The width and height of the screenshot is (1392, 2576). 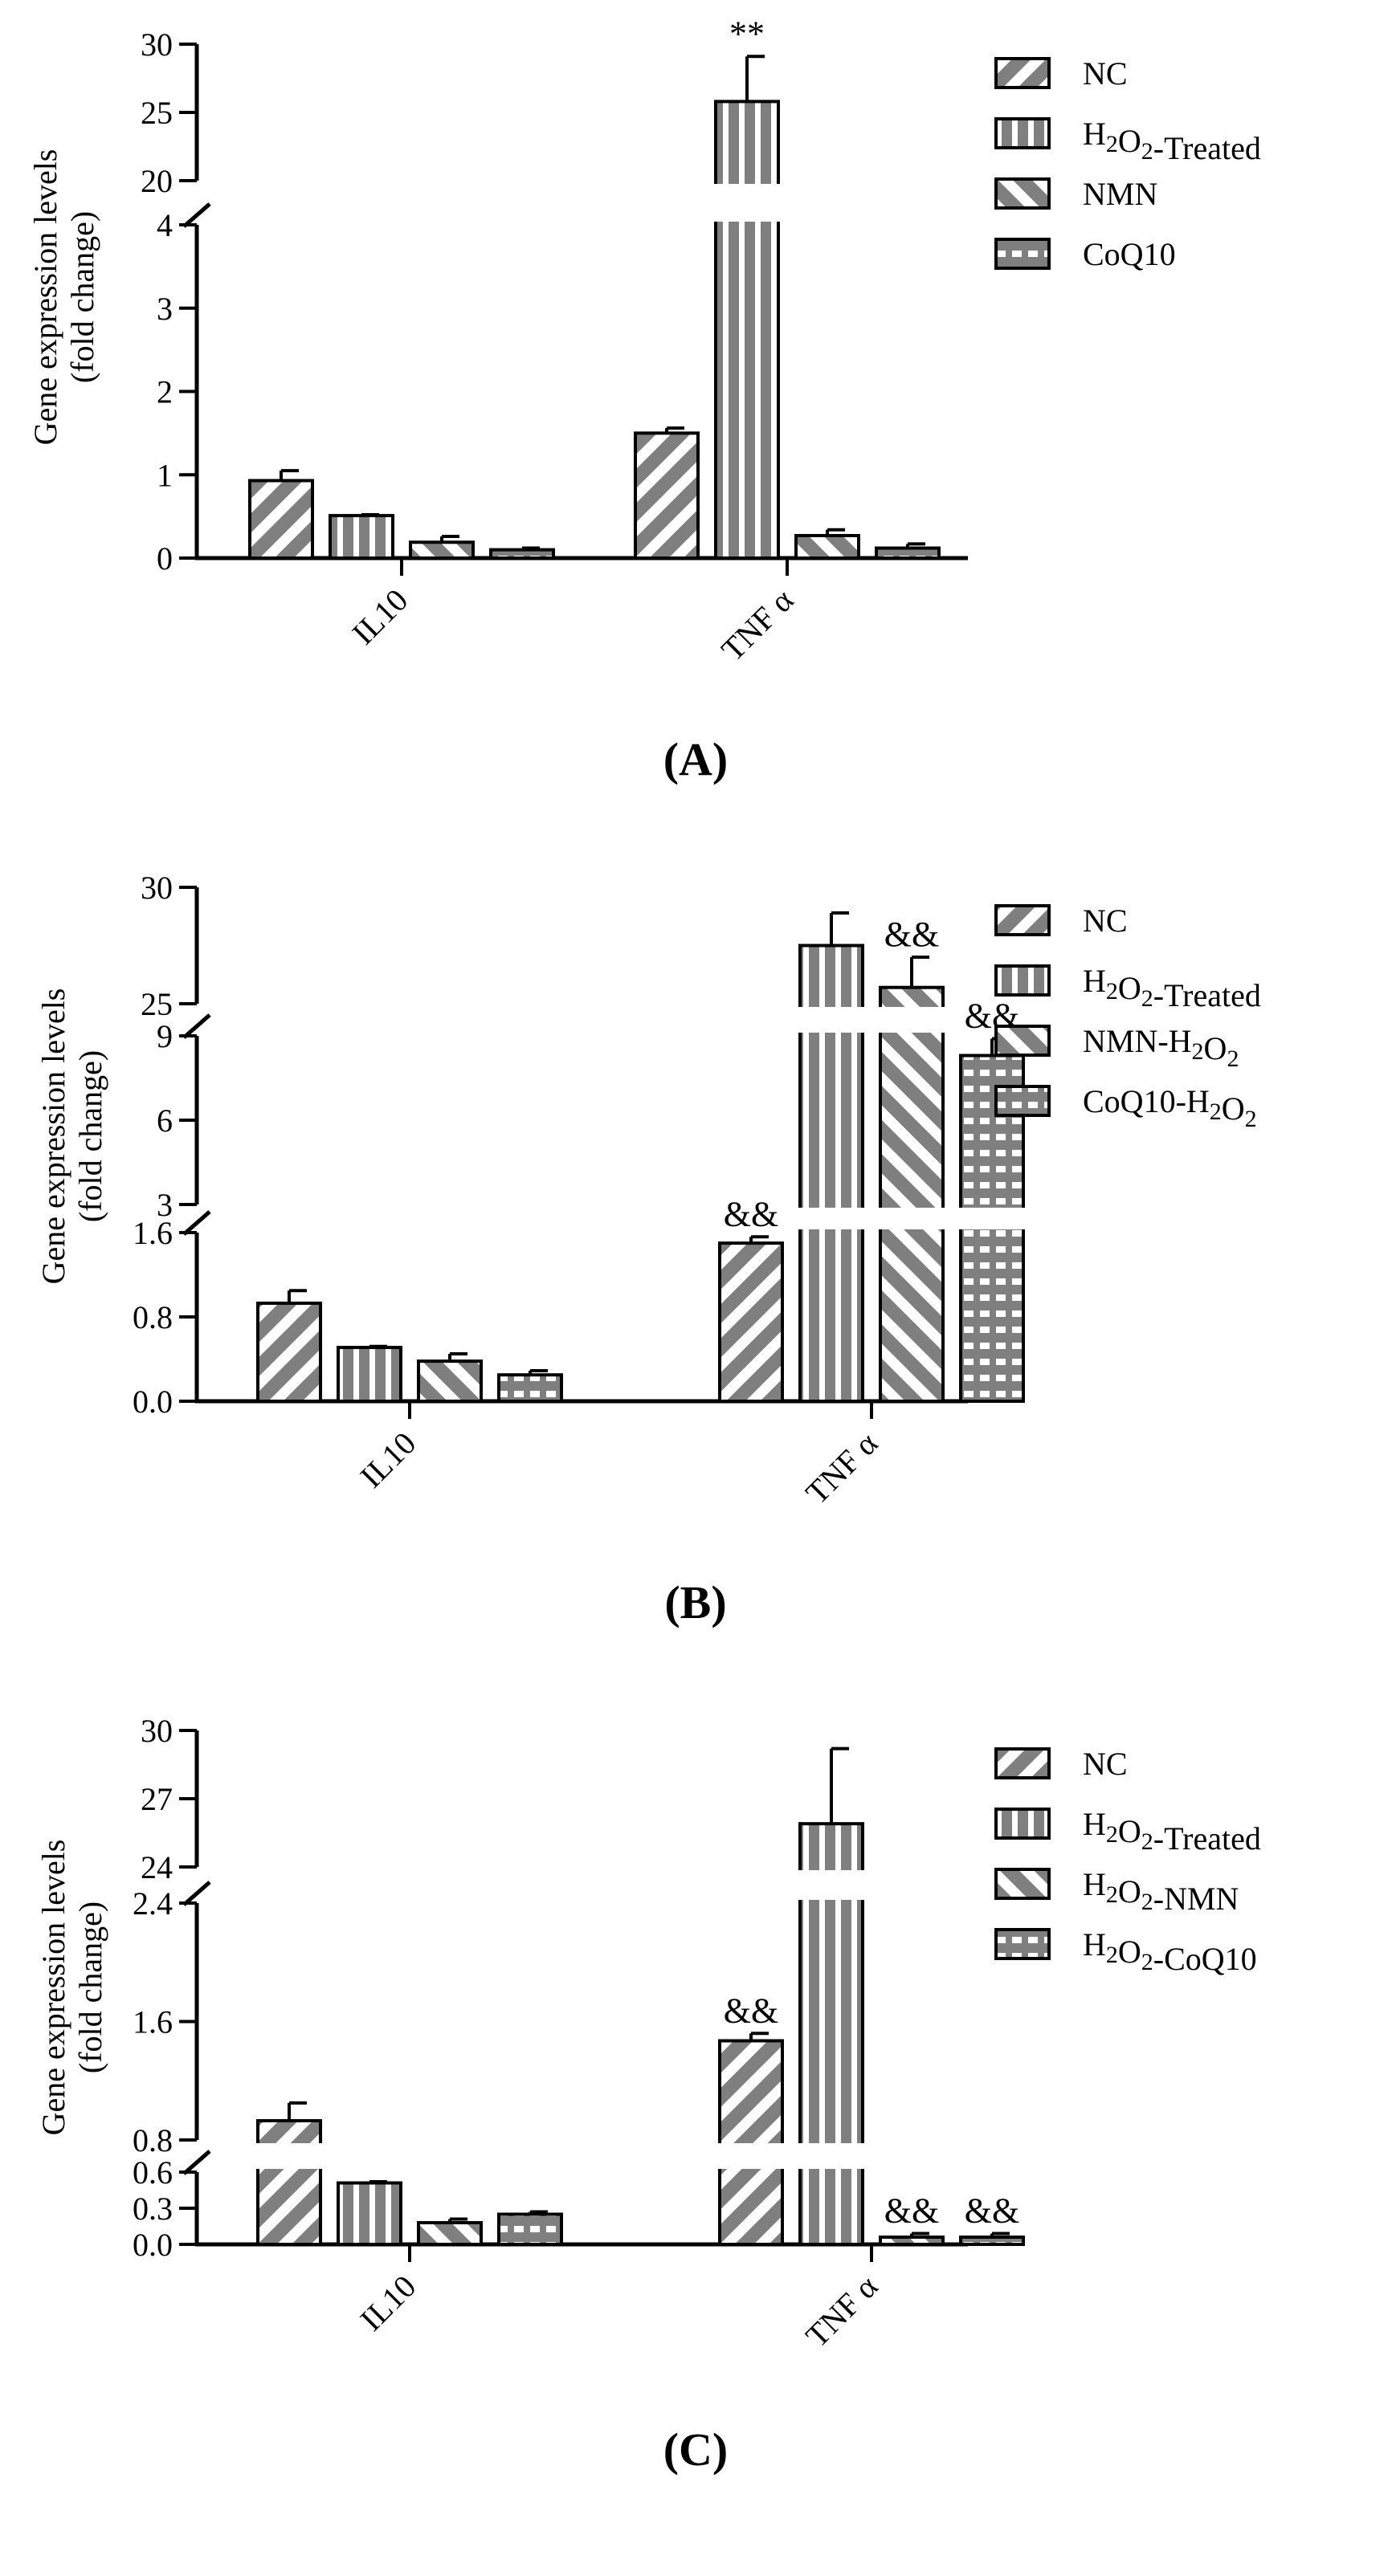 What do you see at coordinates (696, 759) in the screenshot?
I see `panel-caption: (A)` at bounding box center [696, 759].